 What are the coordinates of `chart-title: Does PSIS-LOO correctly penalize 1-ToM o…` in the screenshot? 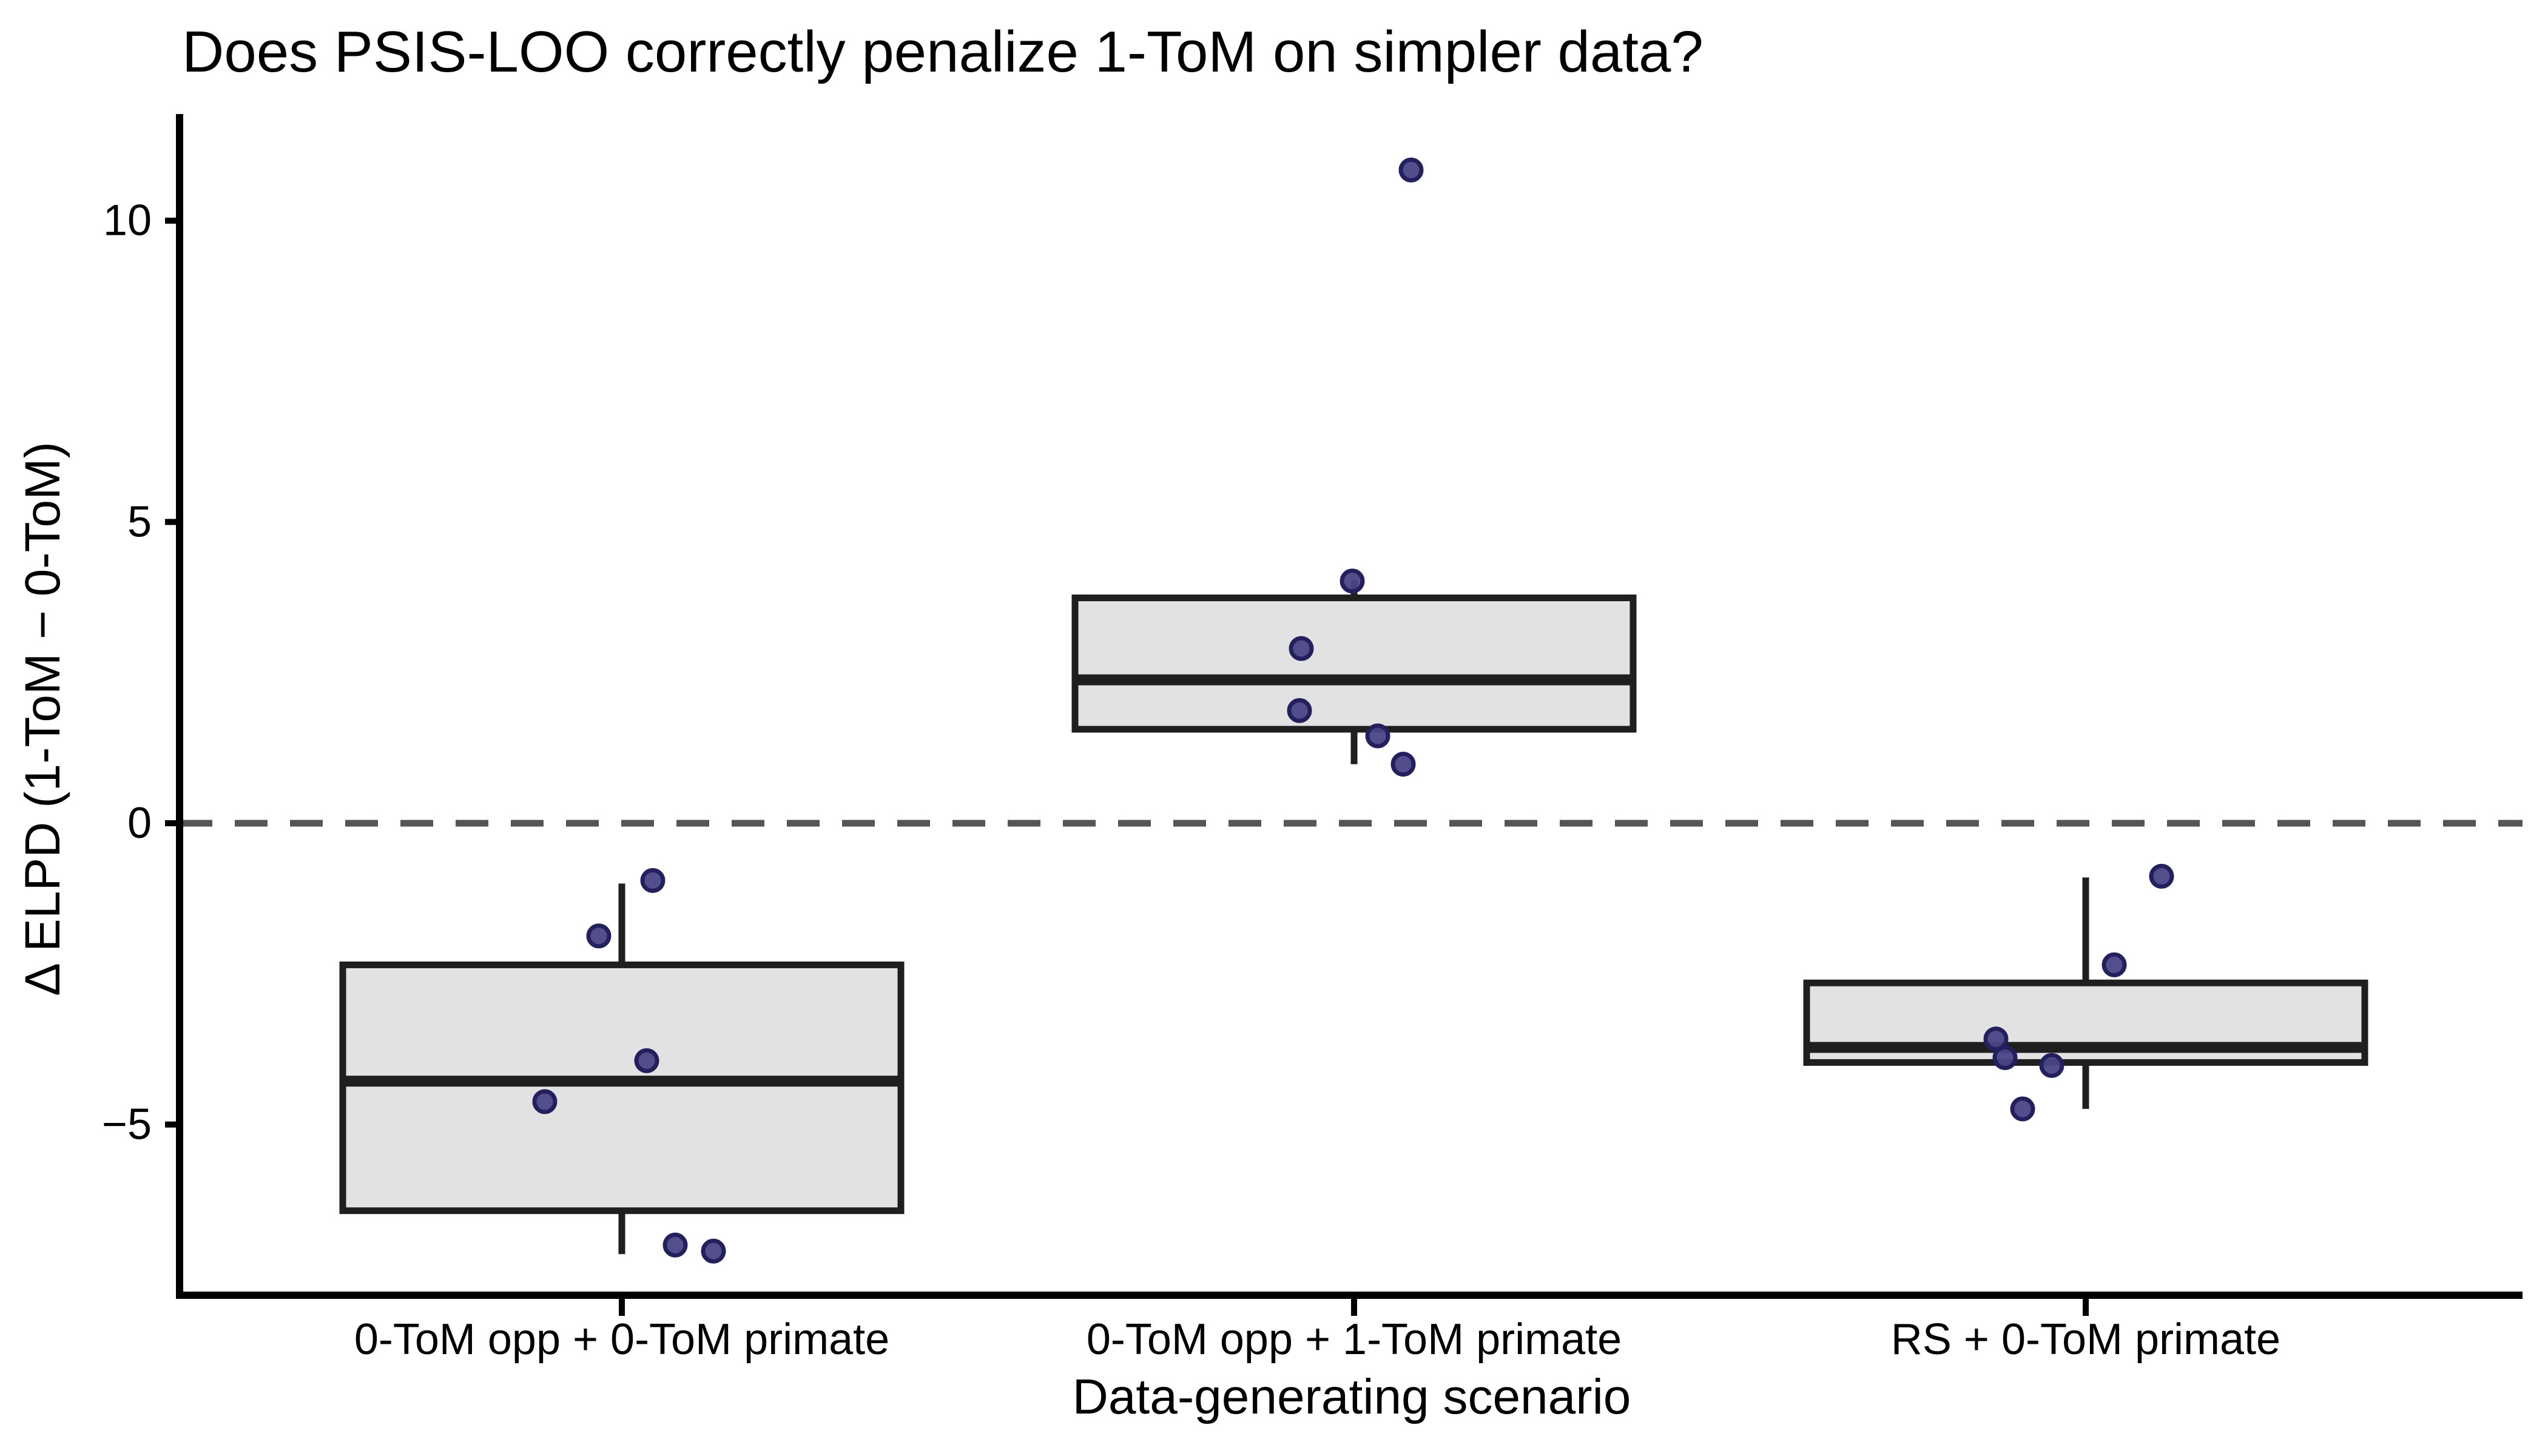 It's located at (943, 51).